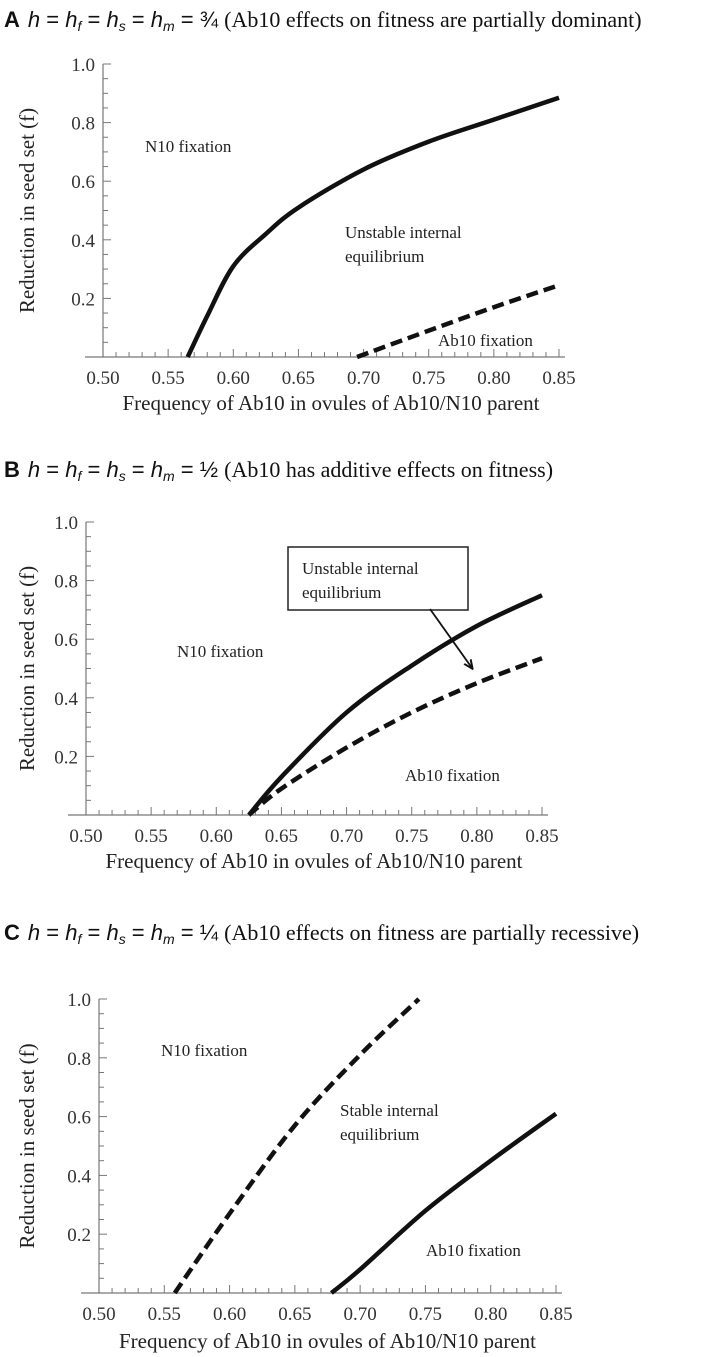 The height and width of the screenshot is (1357, 720). What do you see at coordinates (12, 932) in the screenshot?
I see `panel-label: C` at bounding box center [12, 932].